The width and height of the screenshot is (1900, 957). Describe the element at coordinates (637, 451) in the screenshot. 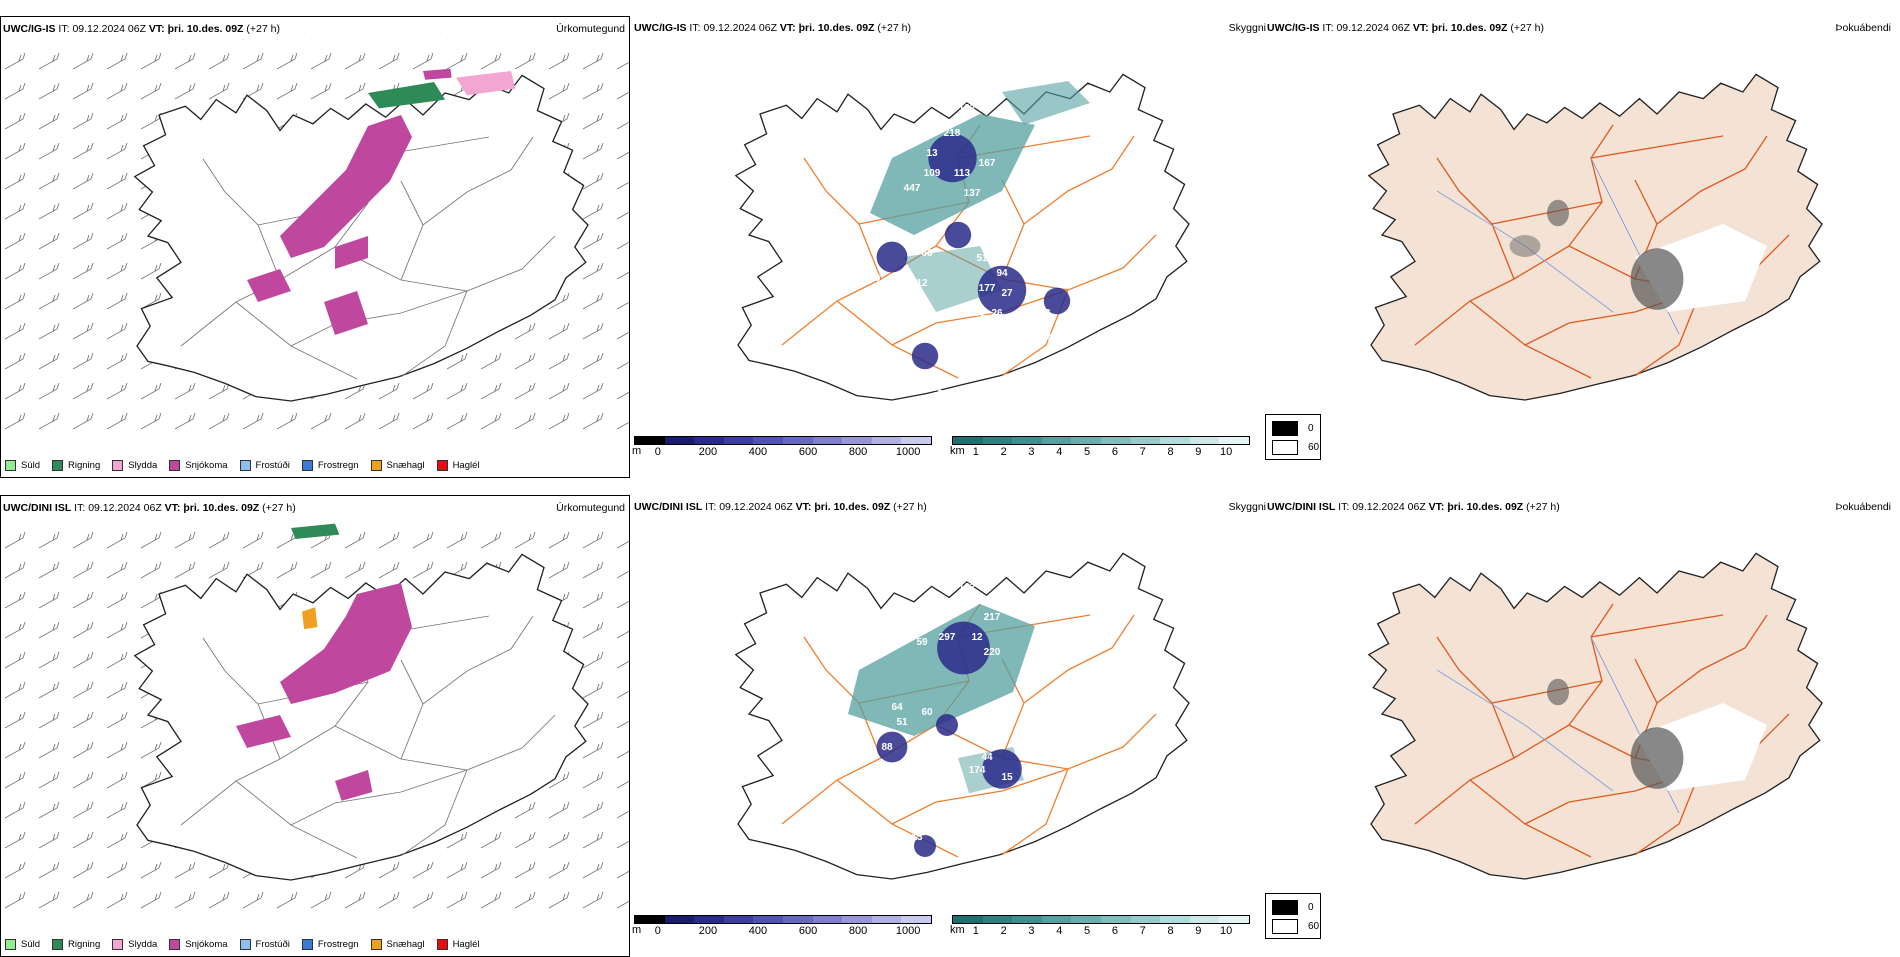

I see `cloudbase-unit: m` at that location.